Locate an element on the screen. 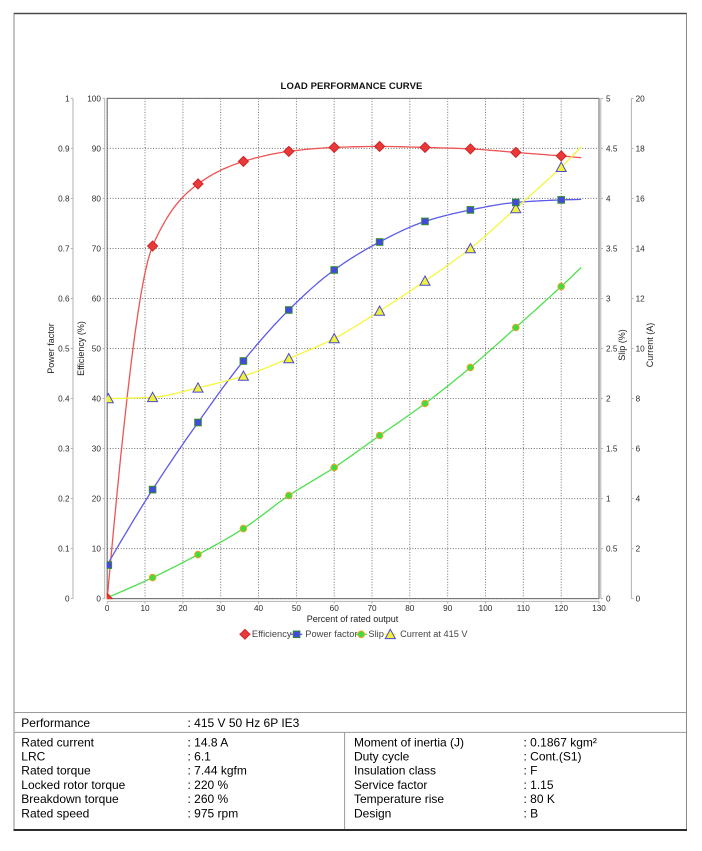 The height and width of the screenshot is (851, 702). svg-text: Rated speed is located at coordinates (55, 813).